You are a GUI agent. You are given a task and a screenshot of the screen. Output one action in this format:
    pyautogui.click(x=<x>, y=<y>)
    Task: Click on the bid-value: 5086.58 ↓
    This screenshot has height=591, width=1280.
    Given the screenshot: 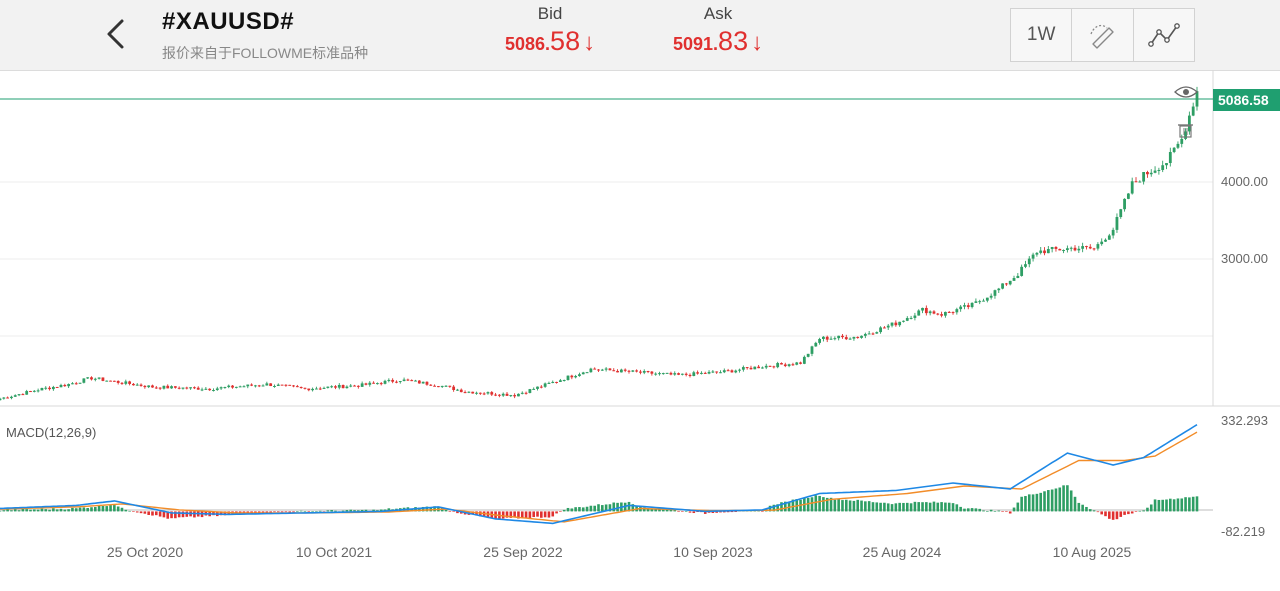 What is the action you would take?
    pyautogui.click(x=550, y=41)
    